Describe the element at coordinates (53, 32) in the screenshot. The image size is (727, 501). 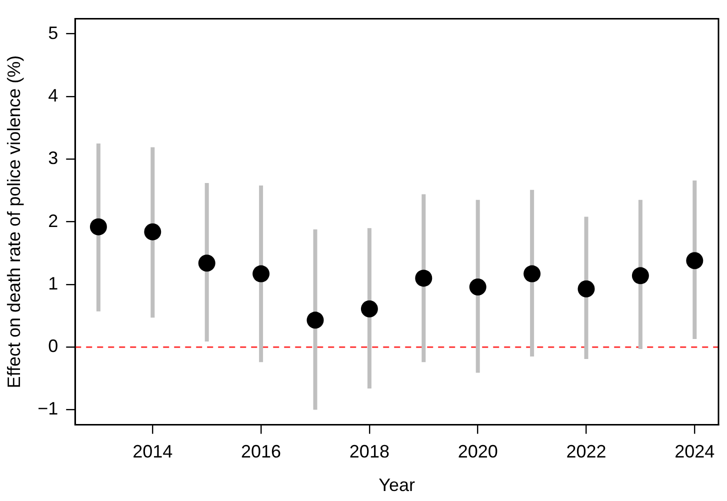
I see `y-tick-label: 5` at that location.